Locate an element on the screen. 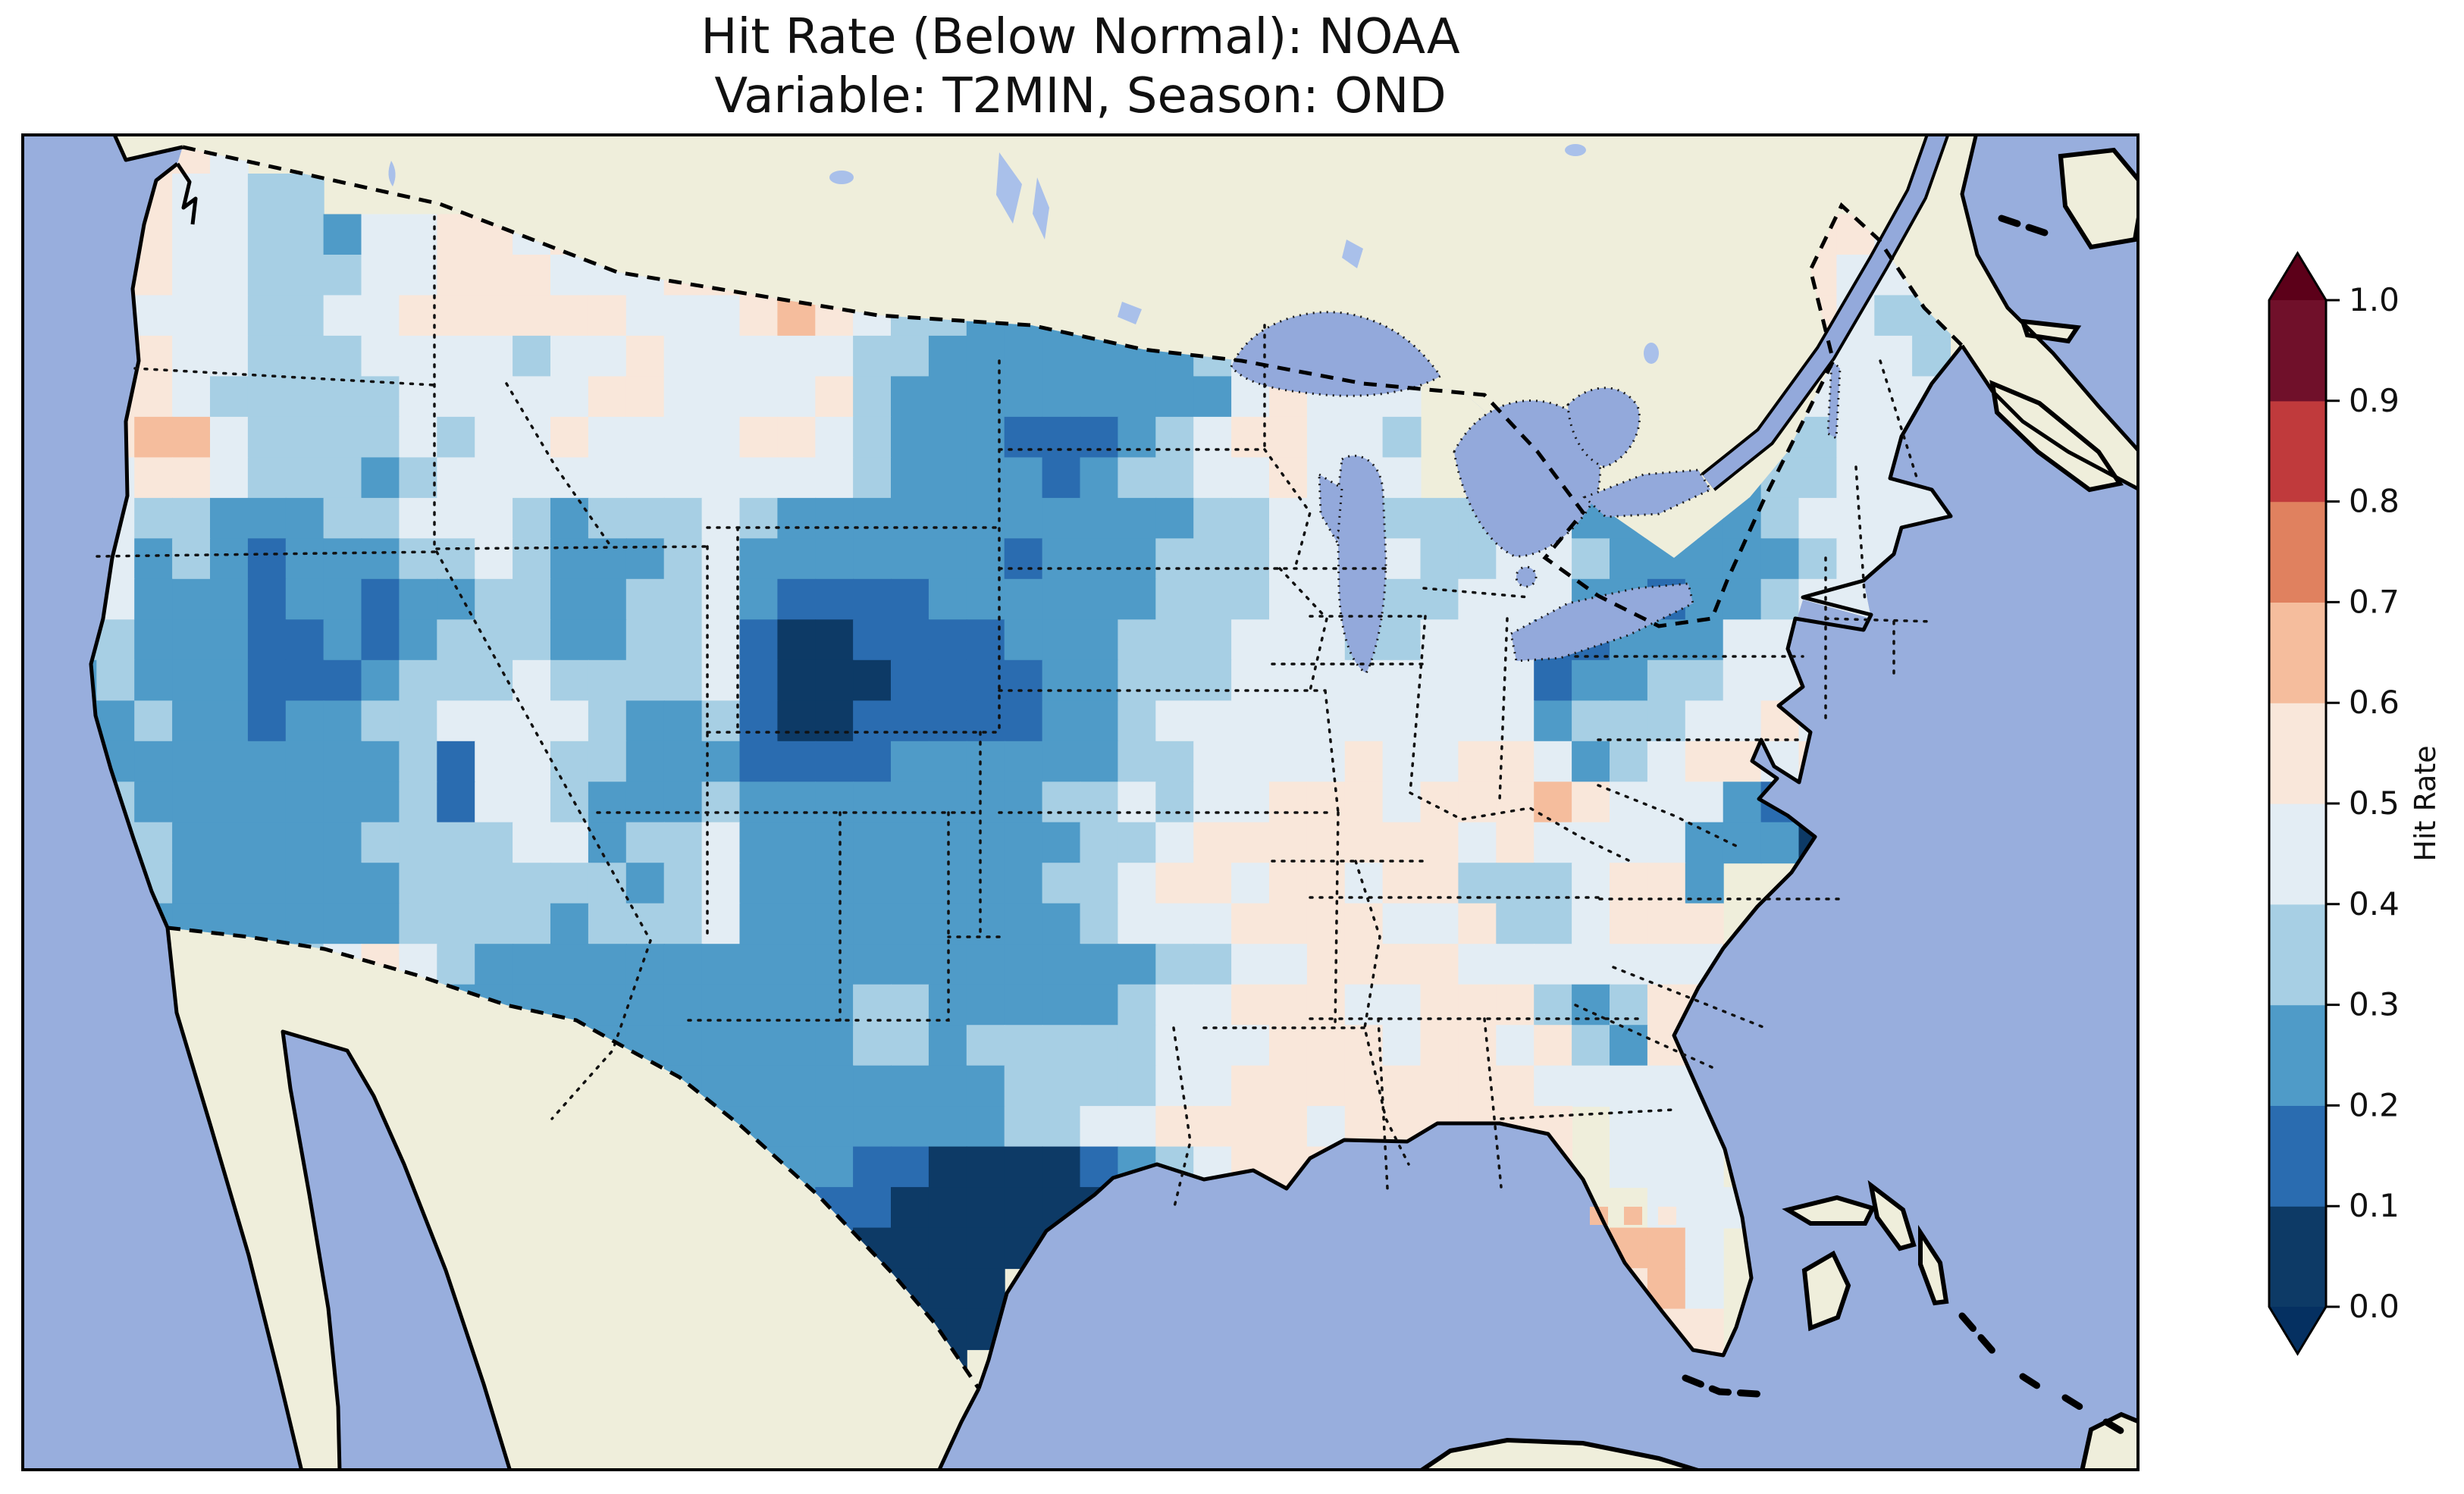 The image size is (2464, 1494). bc-coastline is located at coordinates (147, 147).